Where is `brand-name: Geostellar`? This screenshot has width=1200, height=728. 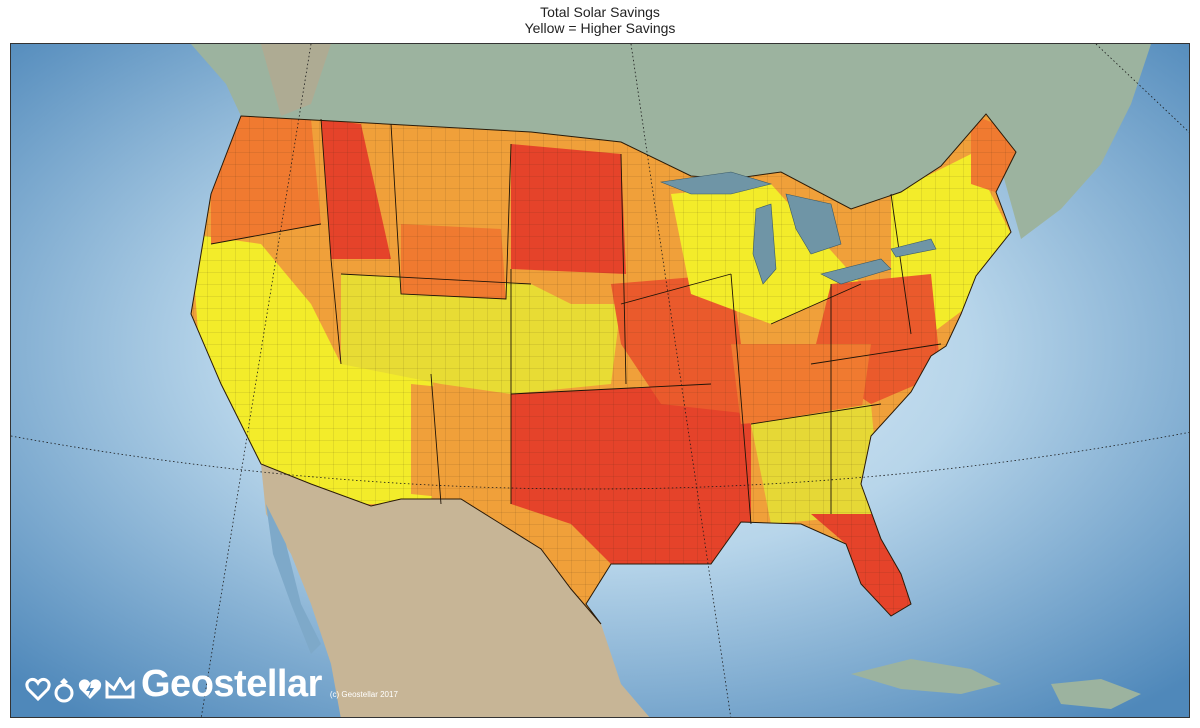 brand-name: Geostellar is located at coordinates (231, 684).